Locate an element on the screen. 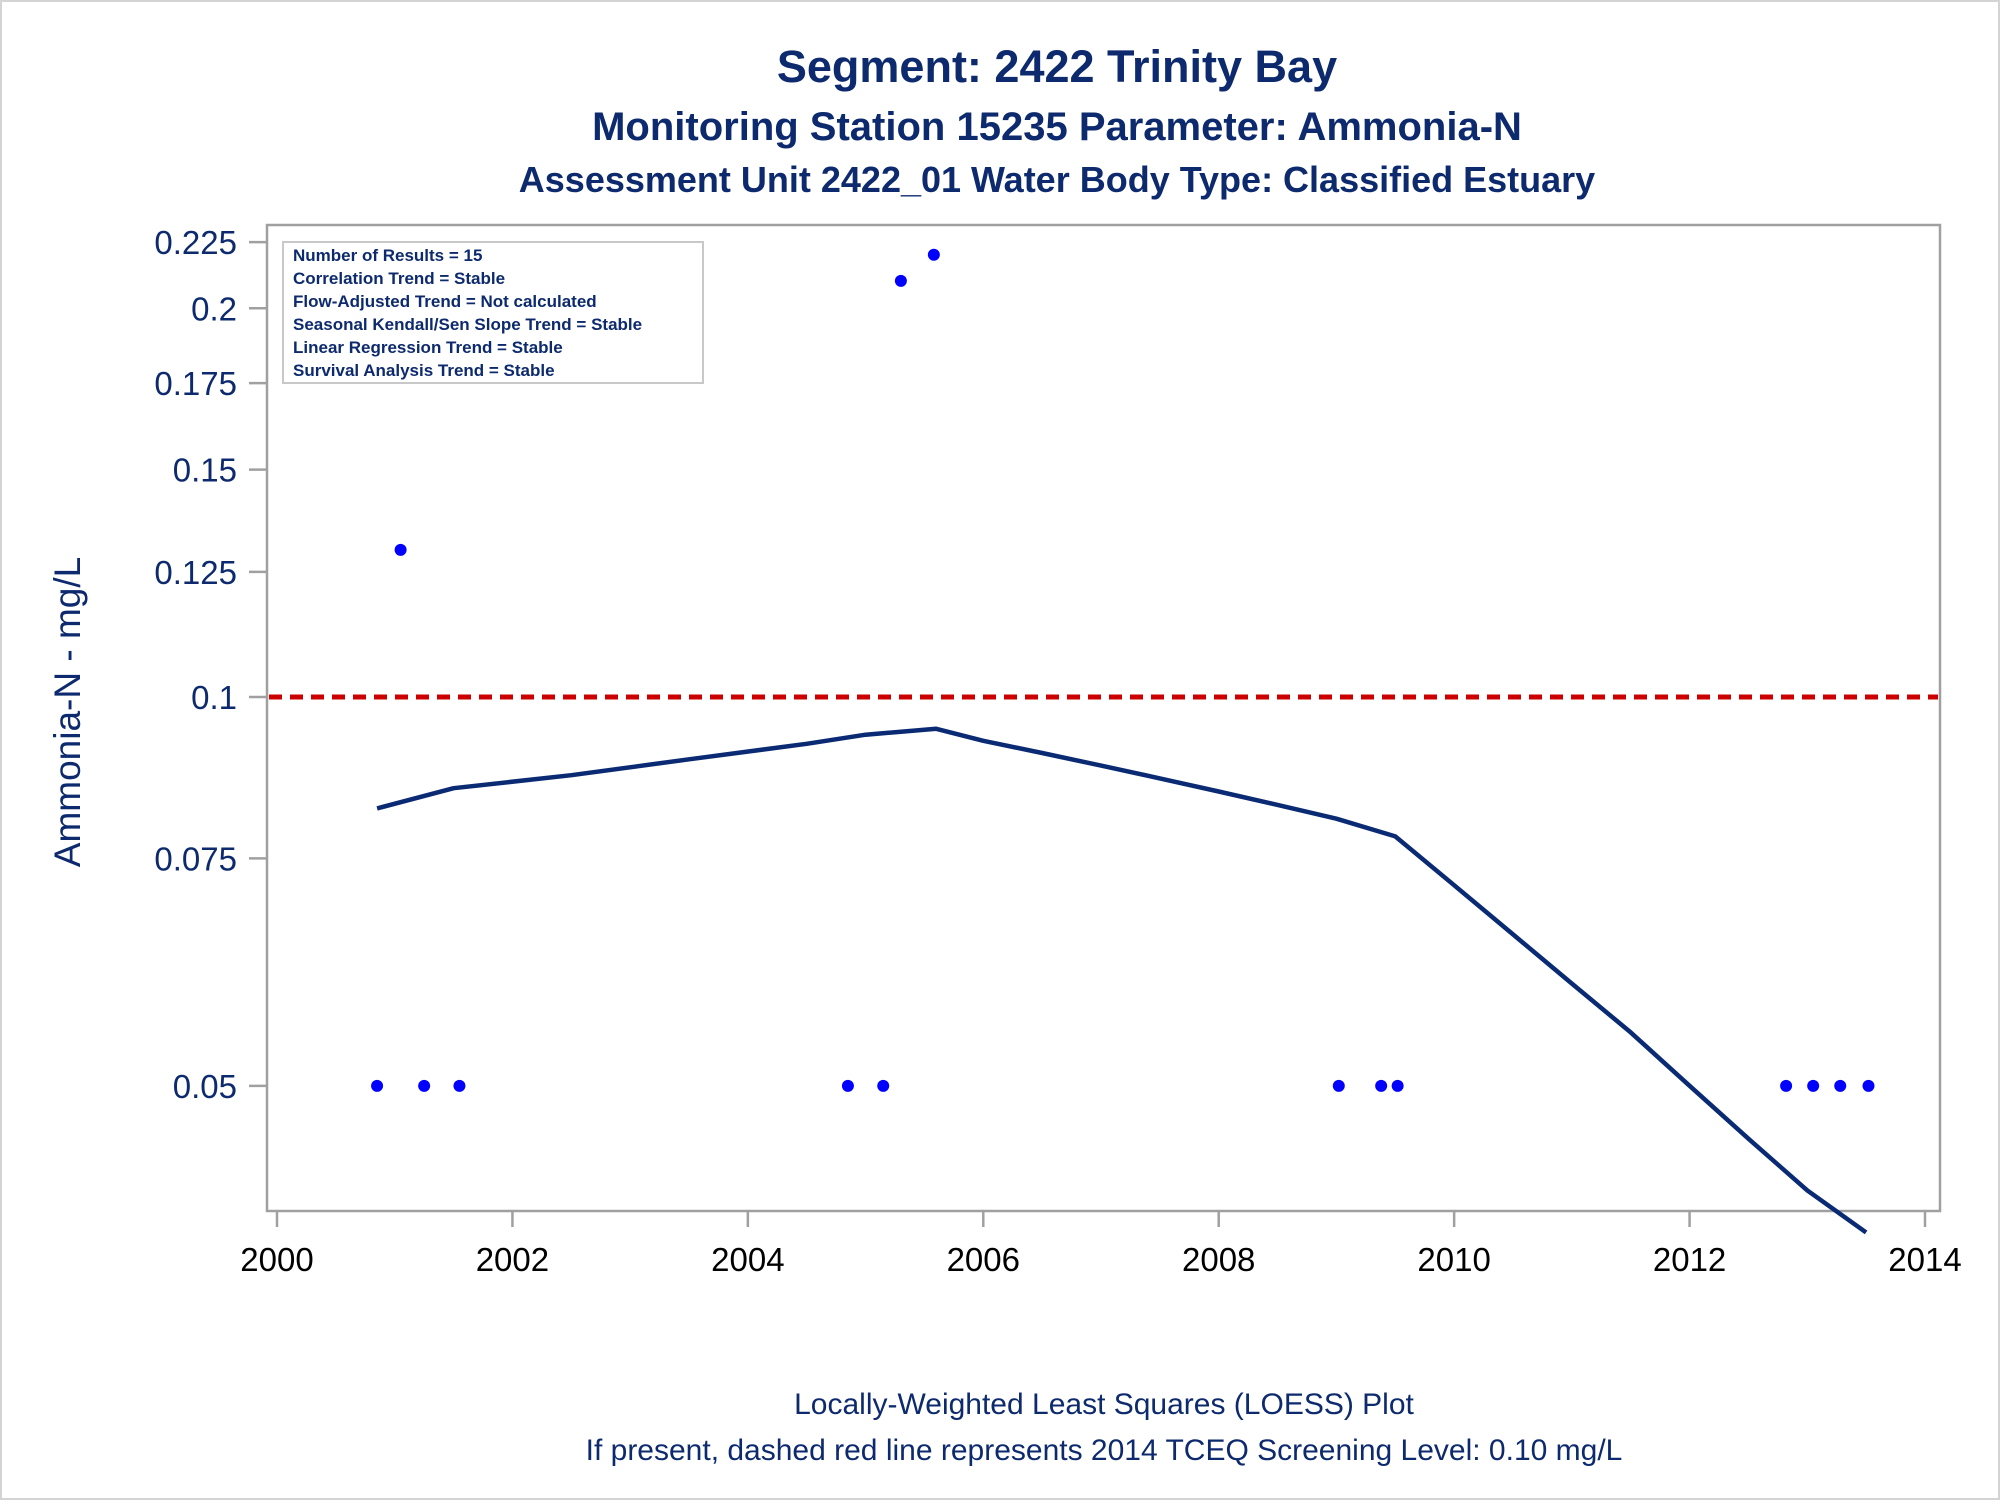 The width and height of the screenshot is (2000, 1502). x-tick-label: 2012 is located at coordinates (1689, 1259).